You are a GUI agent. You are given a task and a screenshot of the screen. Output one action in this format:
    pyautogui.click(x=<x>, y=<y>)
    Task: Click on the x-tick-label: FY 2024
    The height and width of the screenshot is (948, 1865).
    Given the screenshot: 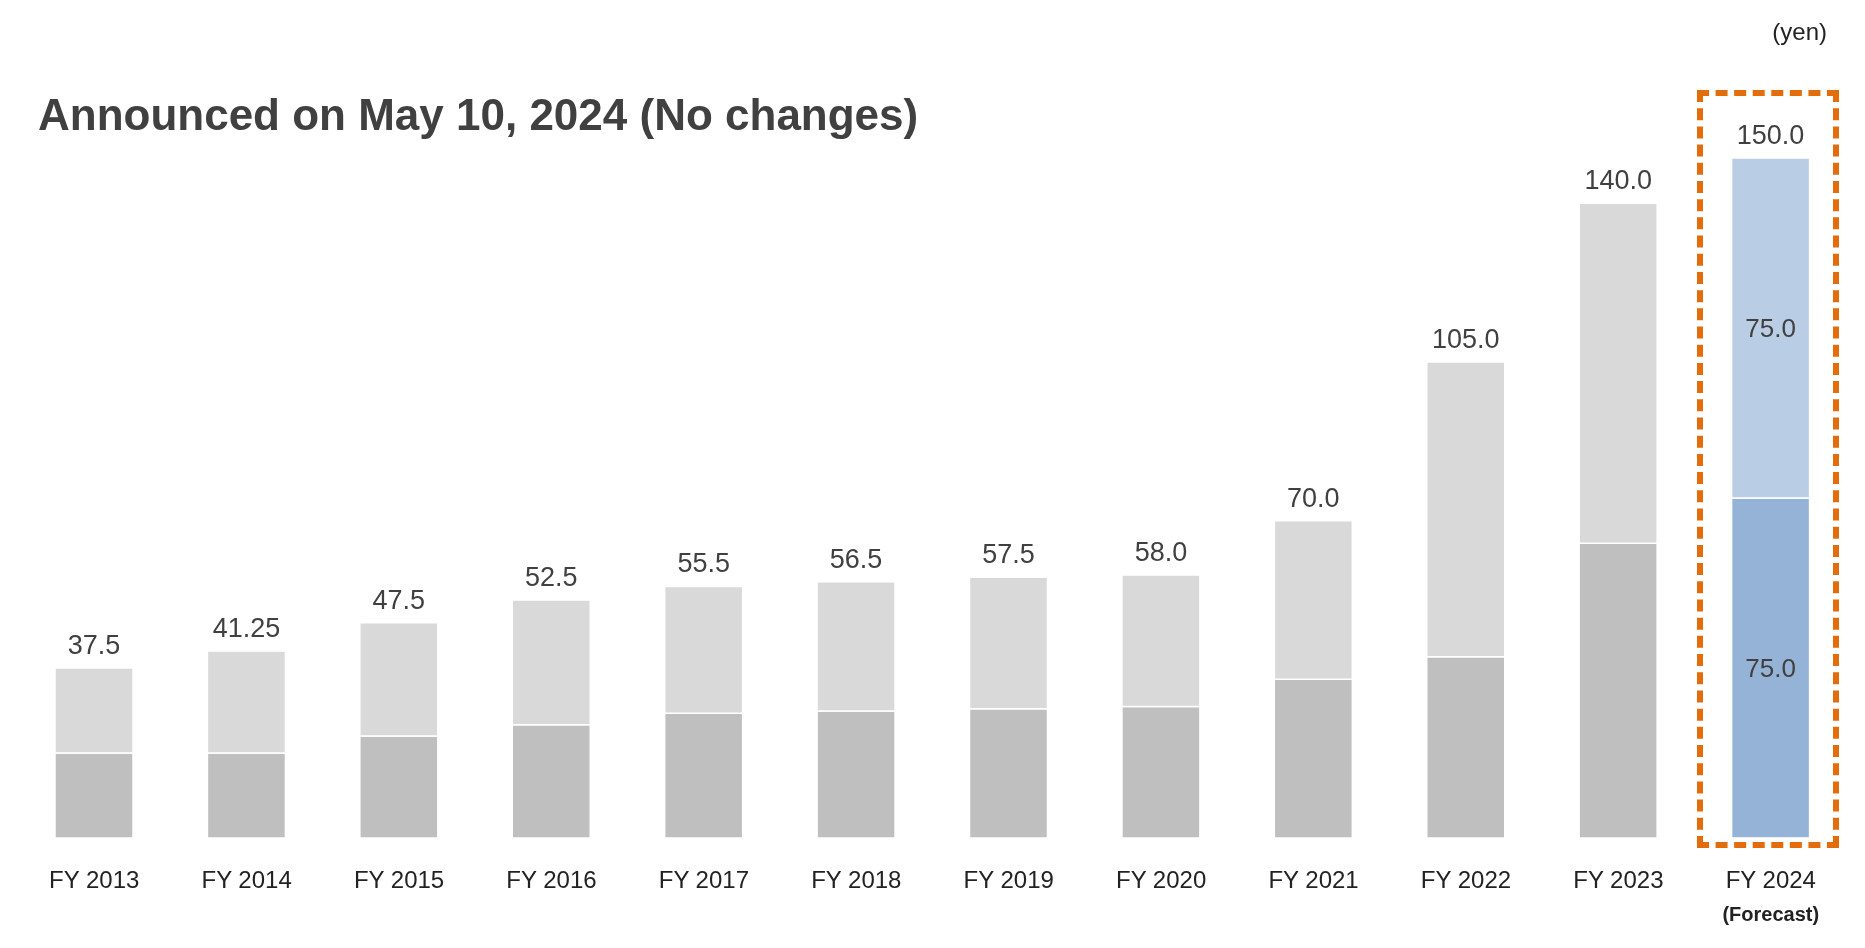 What is the action you would take?
    pyautogui.click(x=1770, y=880)
    